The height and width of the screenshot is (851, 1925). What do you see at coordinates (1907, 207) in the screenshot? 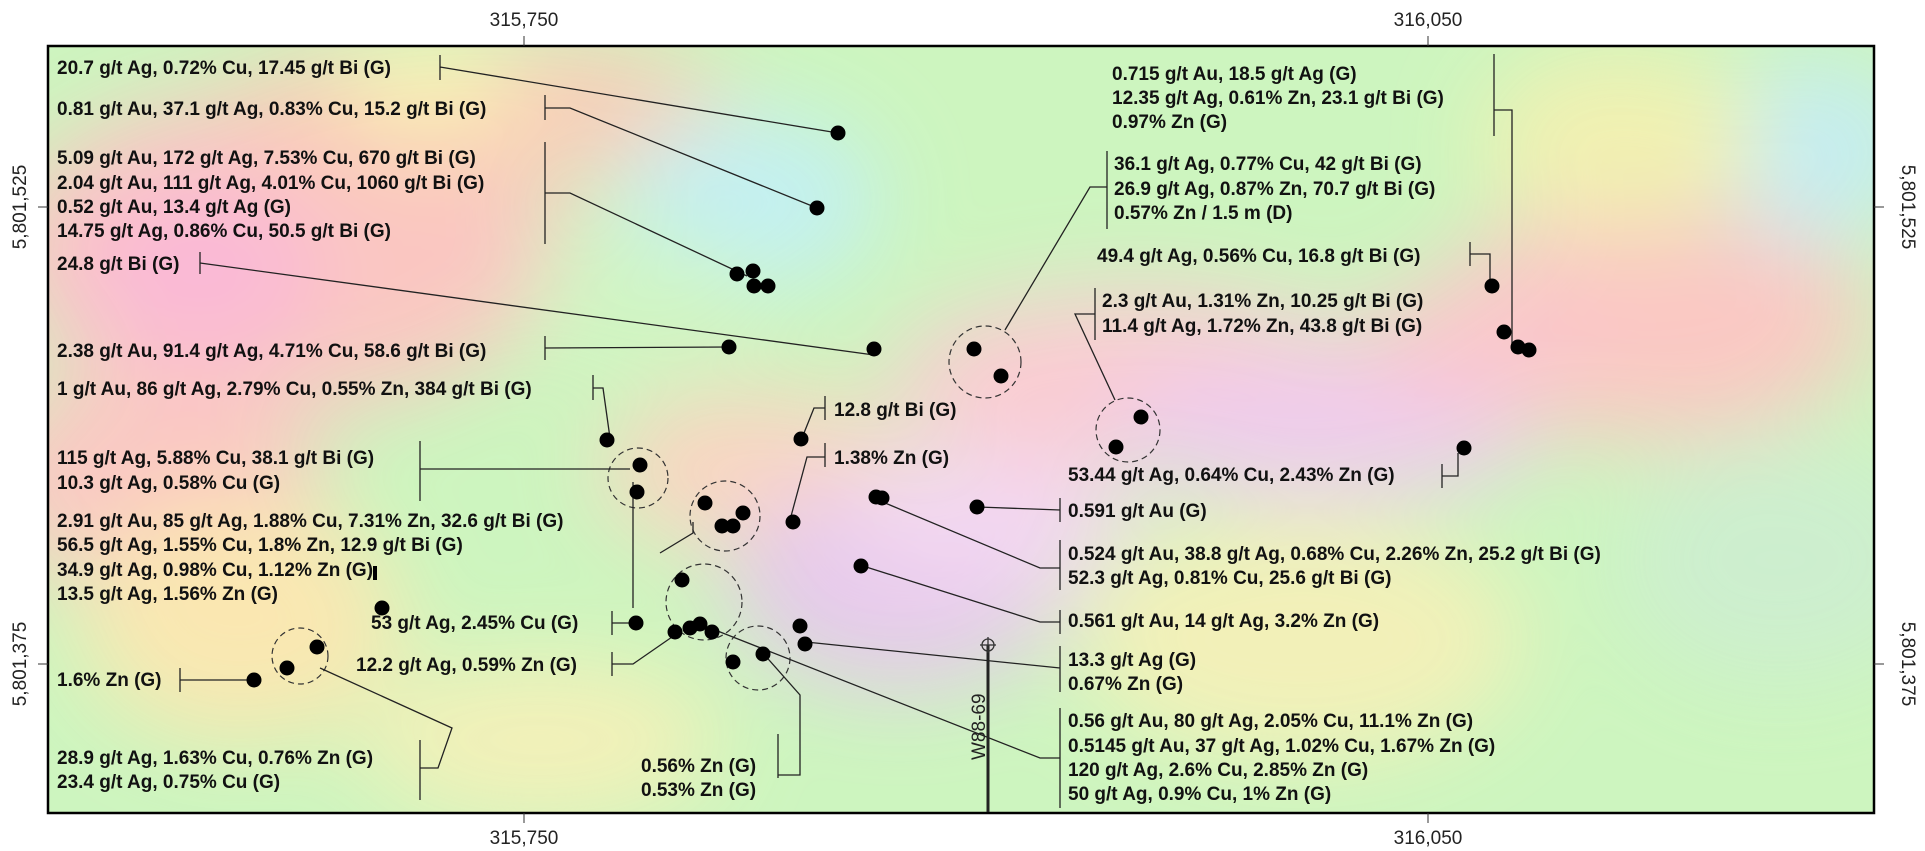
I see `y-right-tick-label: 5,801,525` at bounding box center [1907, 207].